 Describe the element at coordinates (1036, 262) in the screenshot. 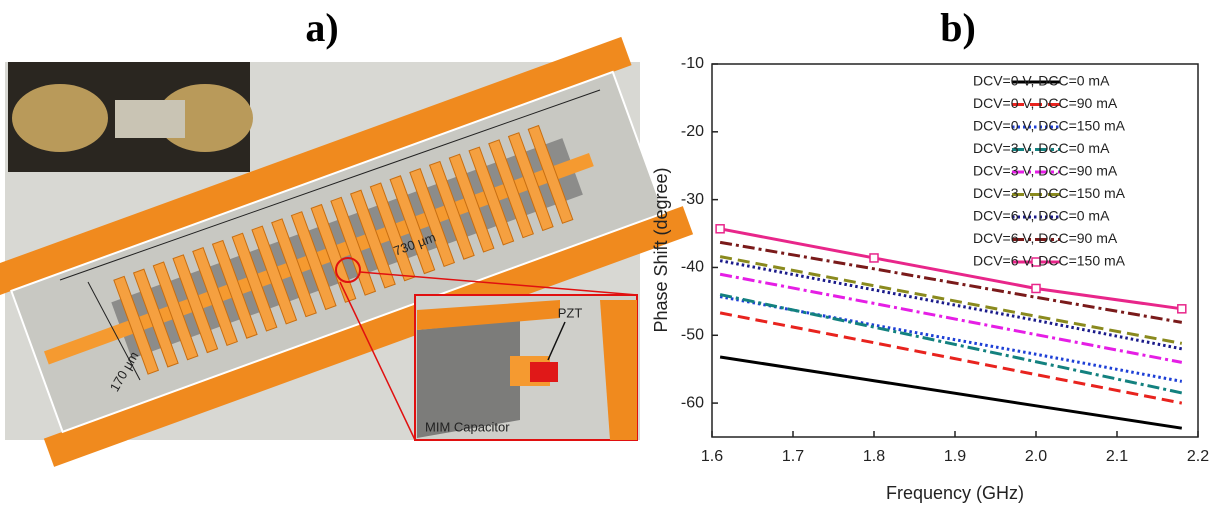

I see `legend-marker` at that location.